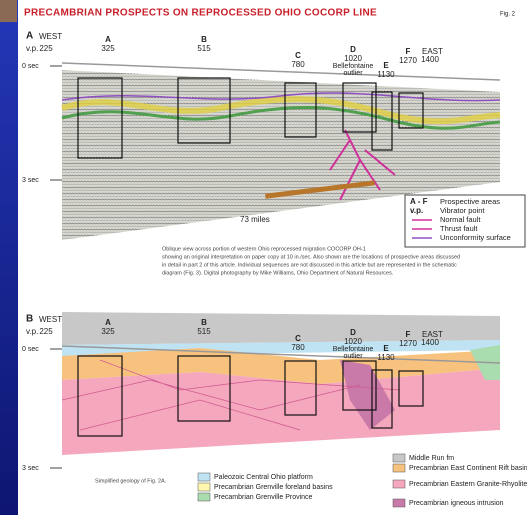 The height and width of the screenshot is (515, 527). Describe the element at coordinates (273, 487) in the screenshot. I see `legend-text: Precambrian Grenville foreland basins` at that location.